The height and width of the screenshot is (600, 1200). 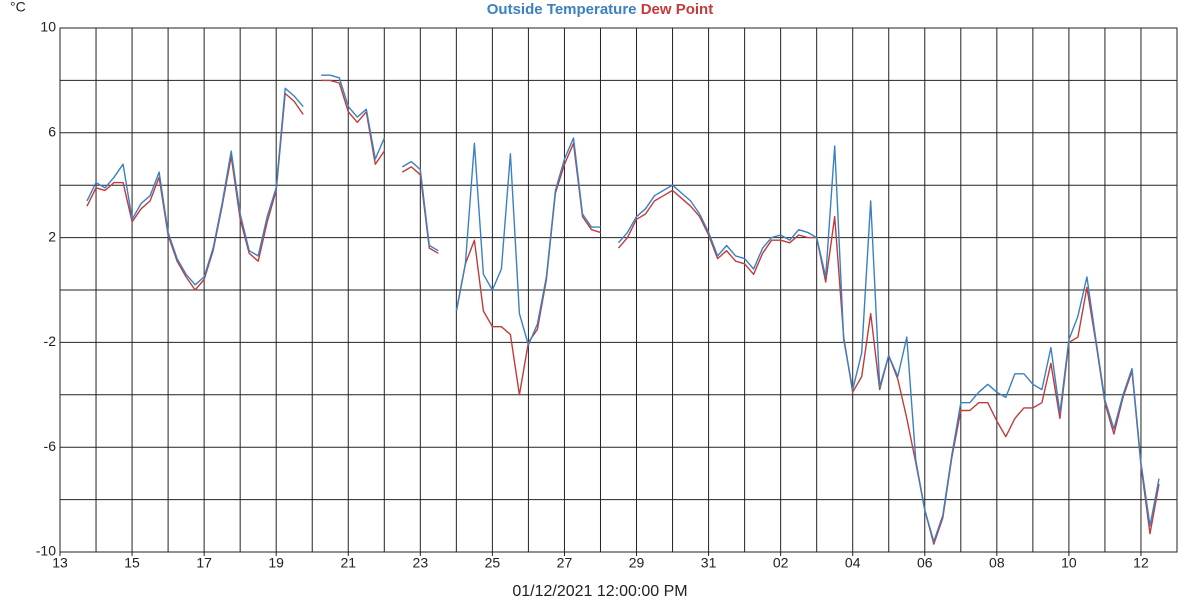 I want to click on x-tick-label: 15, so click(x=132, y=563).